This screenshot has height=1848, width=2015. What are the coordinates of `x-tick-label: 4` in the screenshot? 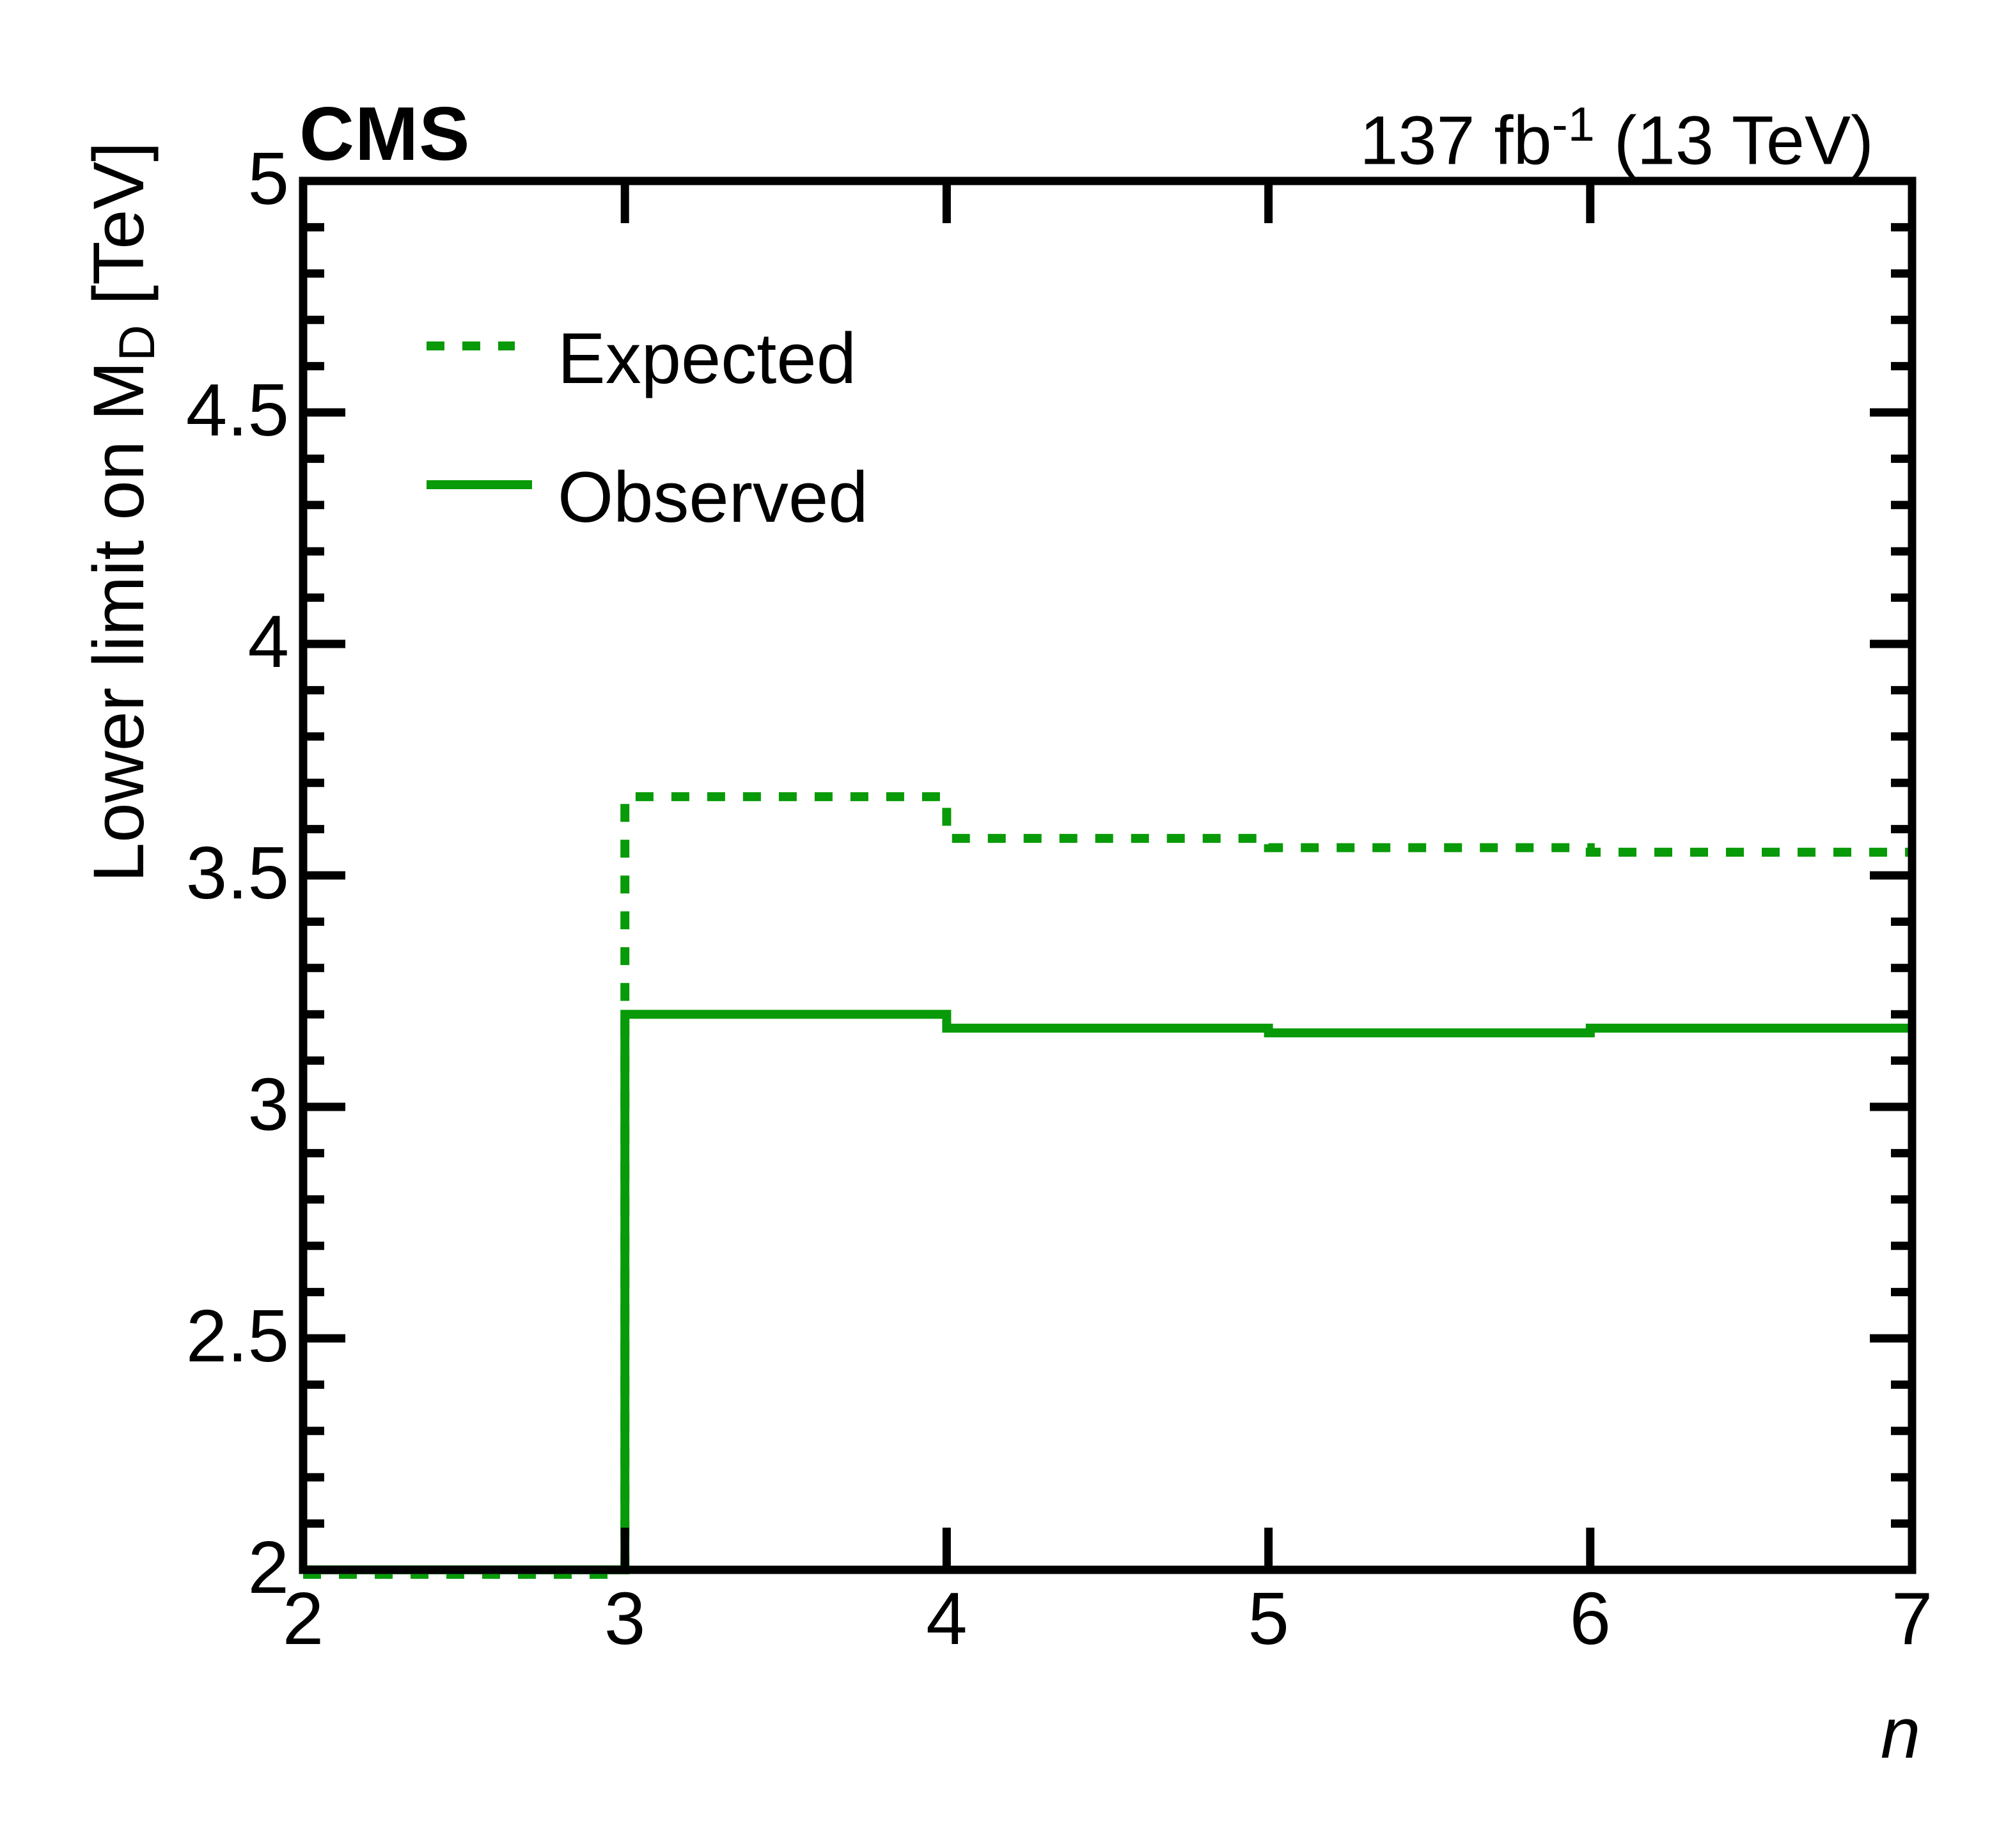 It's located at (947, 1618).